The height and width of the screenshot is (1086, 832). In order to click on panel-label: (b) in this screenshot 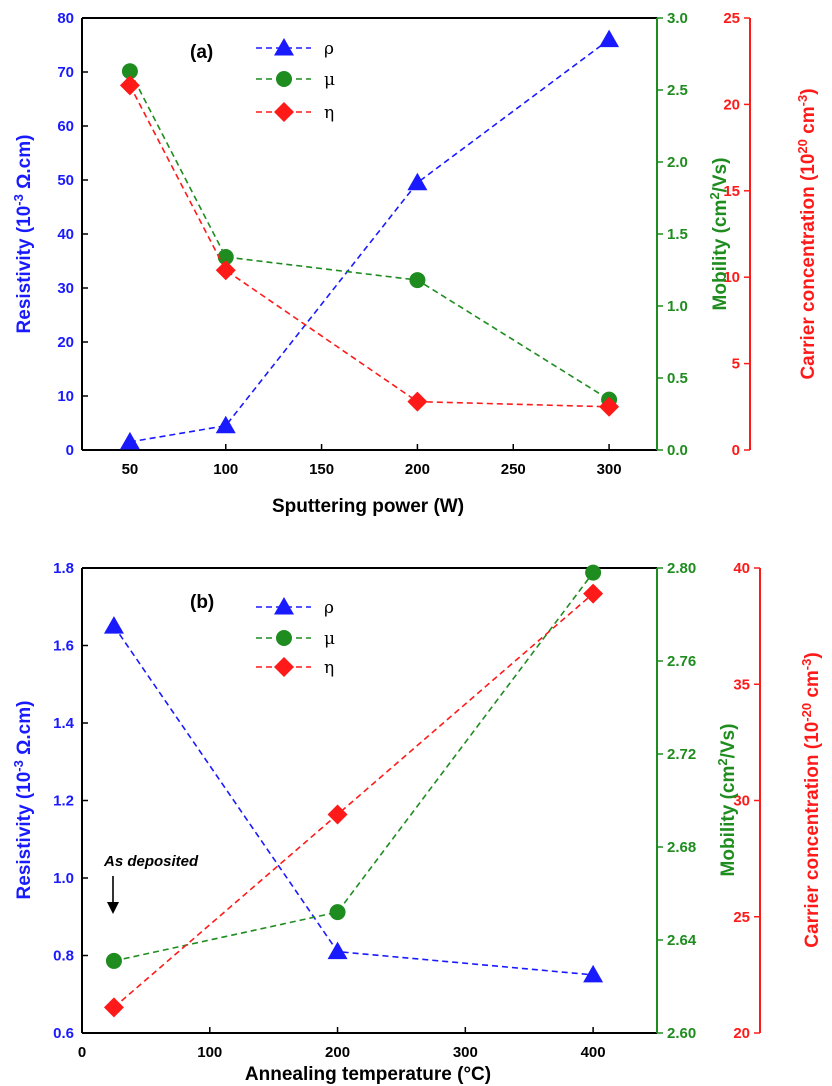, I will do `click(202, 602)`.